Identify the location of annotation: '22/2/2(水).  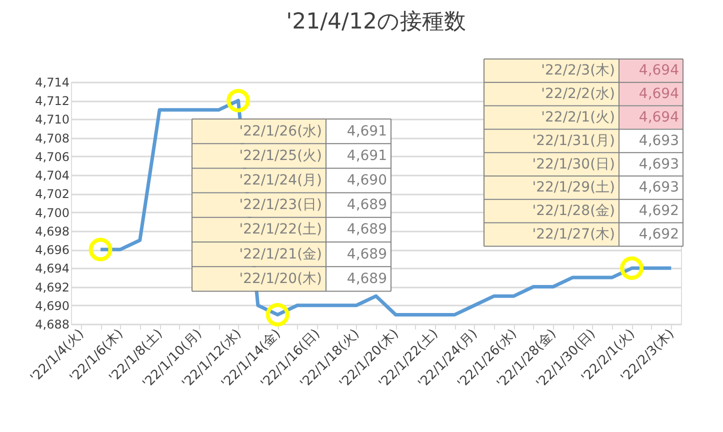
(578, 94).